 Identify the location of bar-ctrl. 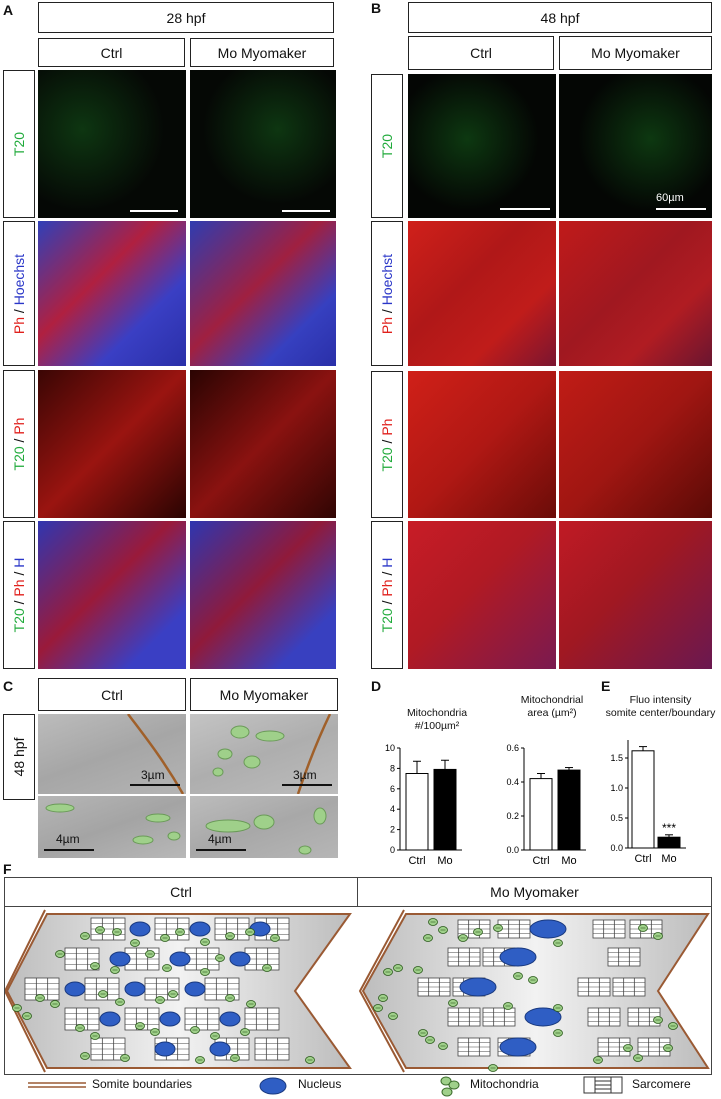
(417, 812).